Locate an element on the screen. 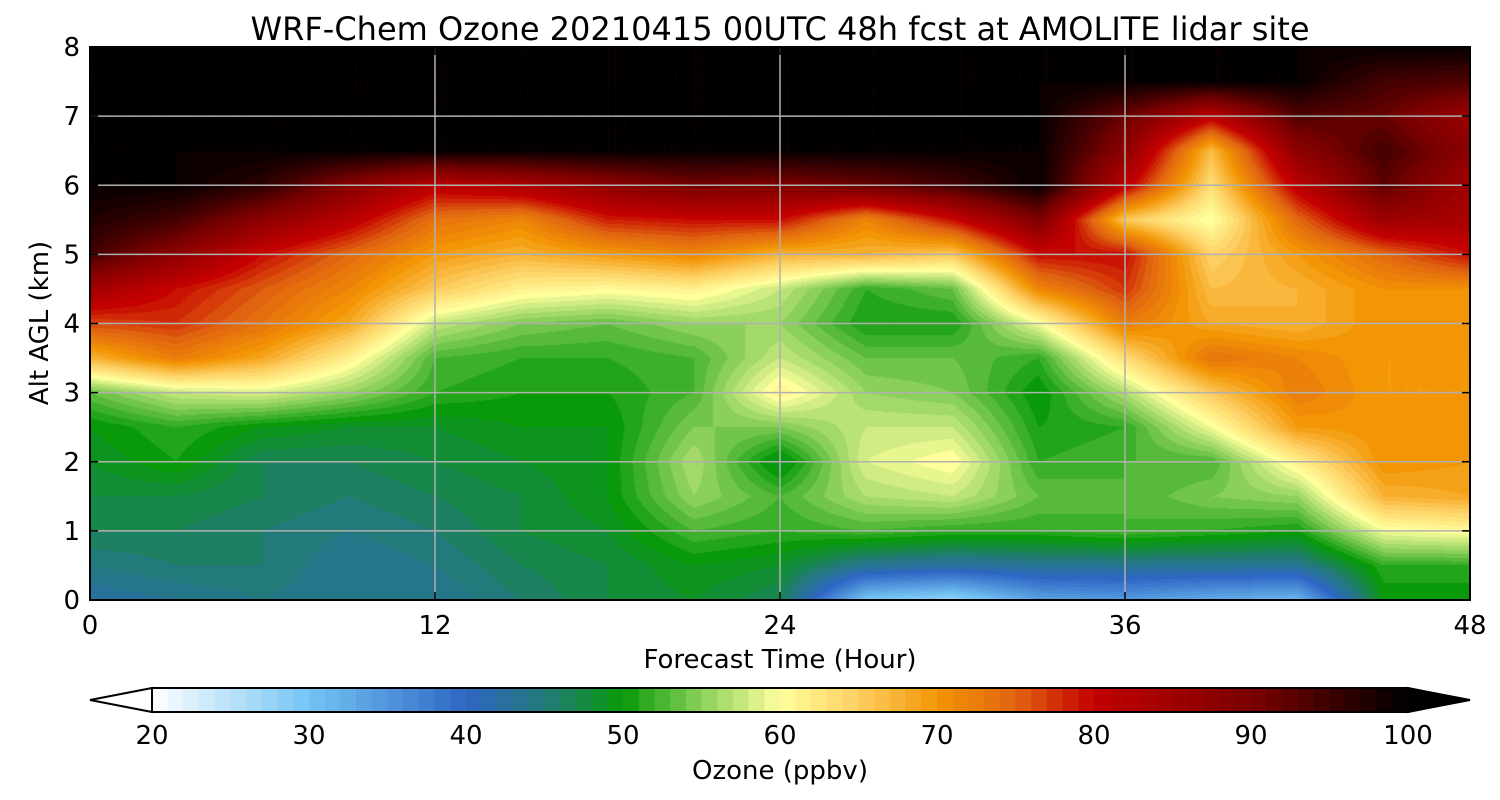 This screenshot has height=800, width=1500. x-tick-labels: 0 12 24 36 48 is located at coordinates (784, 626).